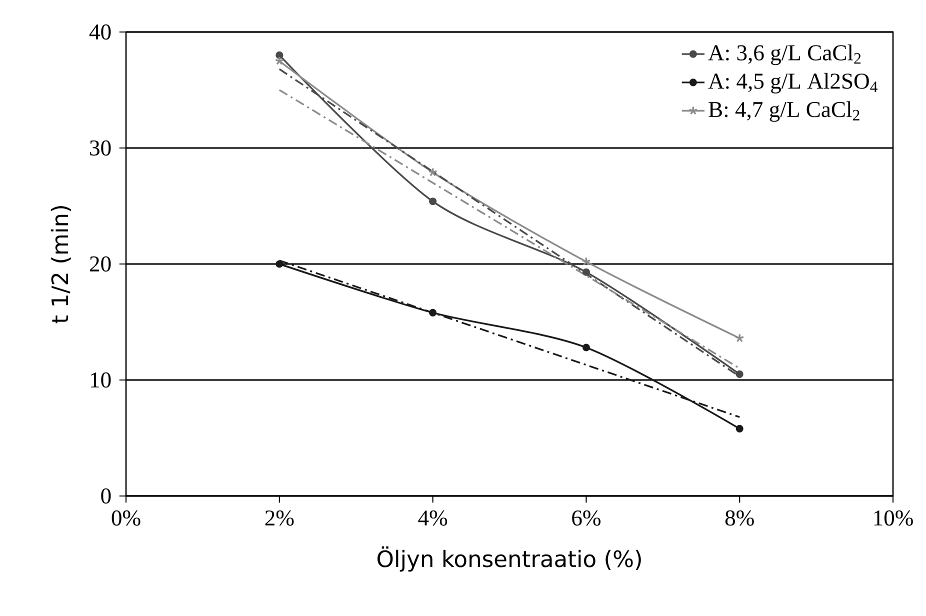 This screenshot has width=926, height=616. Describe the element at coordinates (61, 265) in the screenshot. I see `y-axis-title: t 1/2 (min)` at that location.